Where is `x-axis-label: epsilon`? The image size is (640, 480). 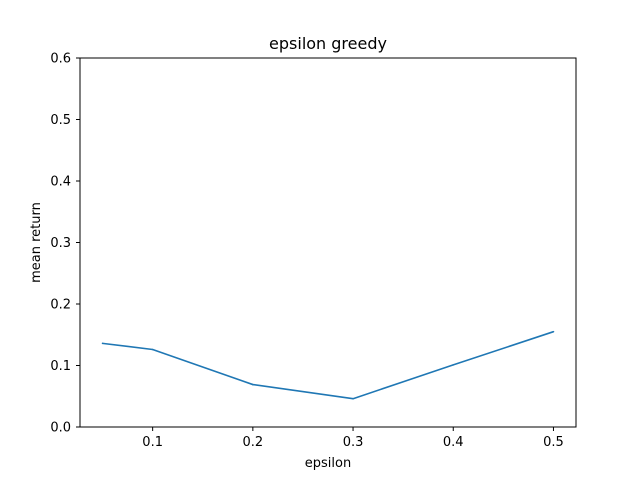 x-axis-label: epsilon is located at coordinates (328, 463).